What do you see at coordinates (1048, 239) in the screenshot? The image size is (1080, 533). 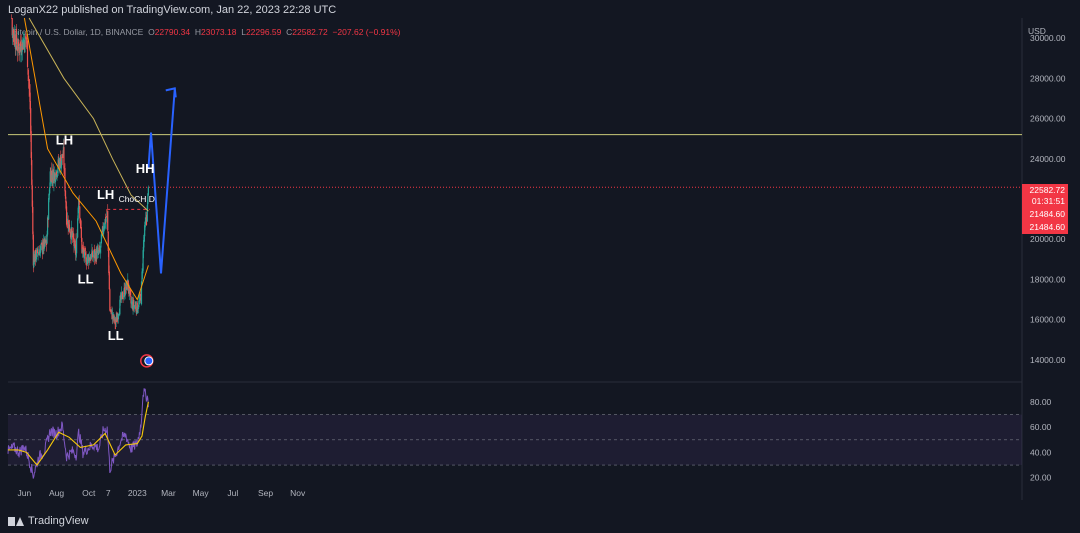 I see `price-tick-label: 20000.00` at bounding box center [1048, 239].